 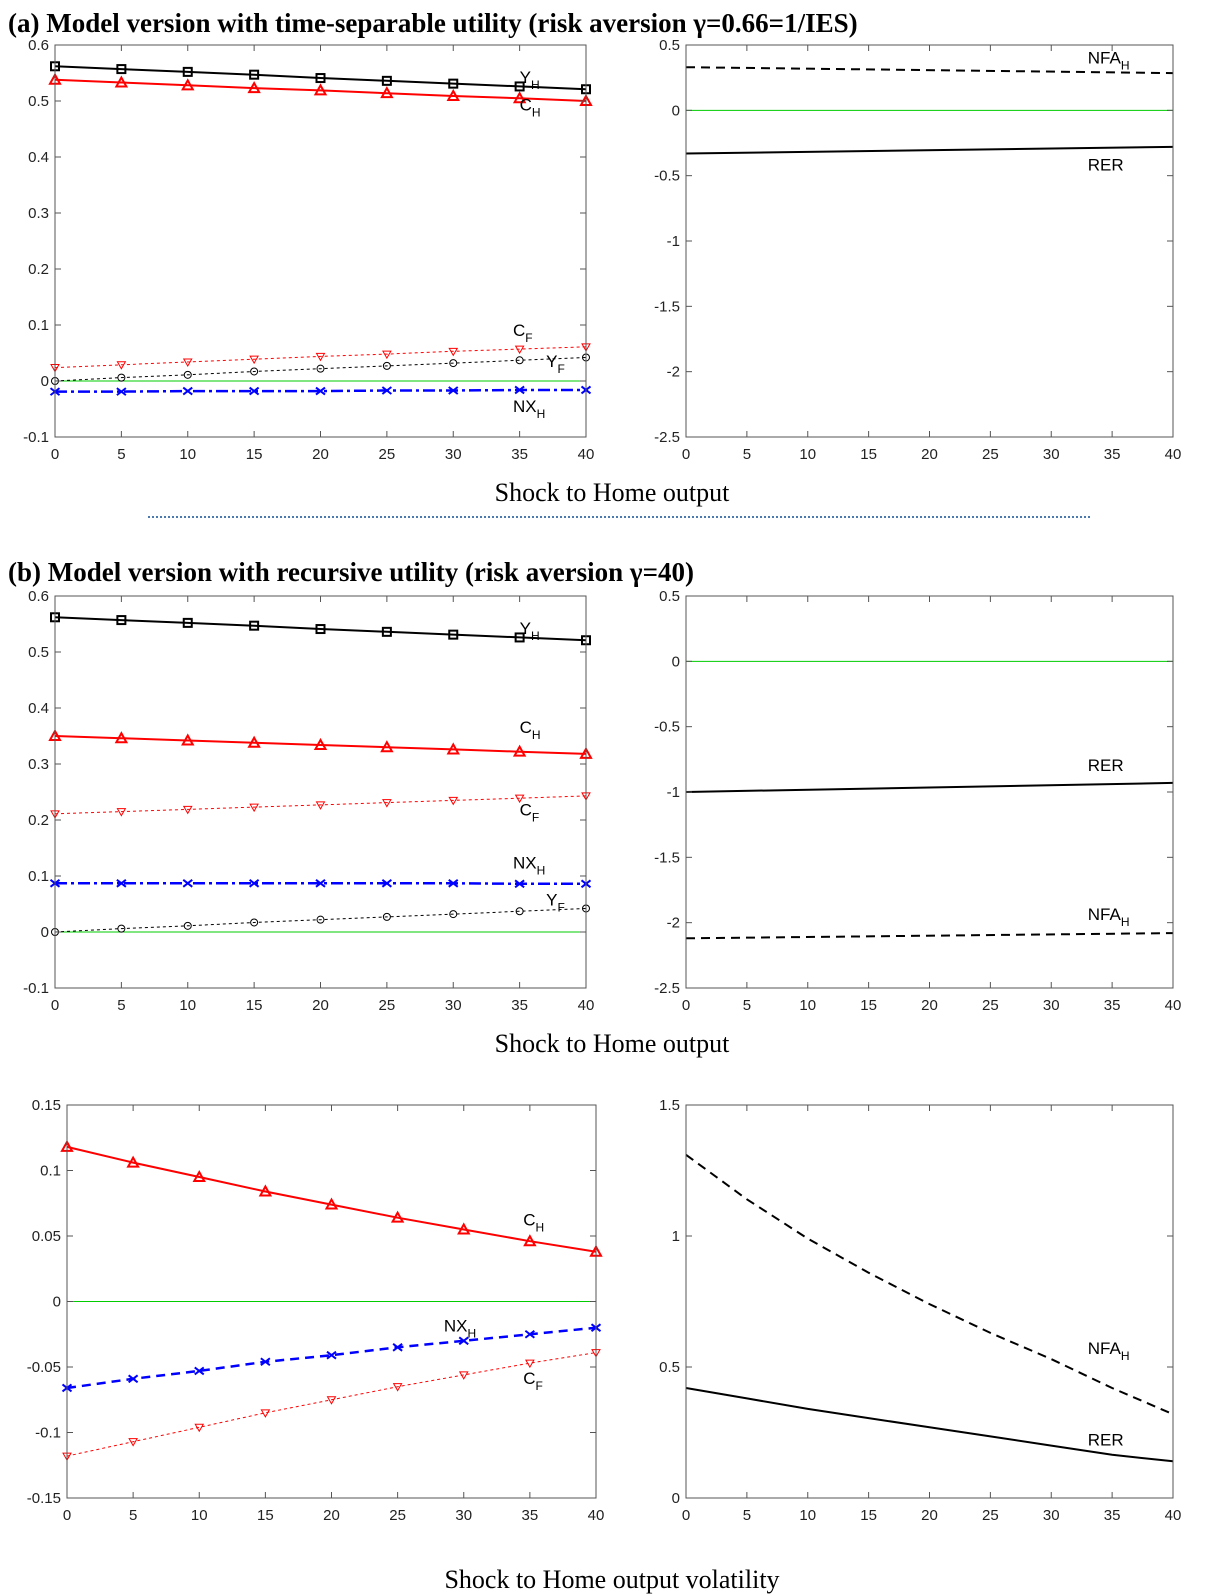 I want to click on series-label: NFAH, so click(x=1109, y=1351).